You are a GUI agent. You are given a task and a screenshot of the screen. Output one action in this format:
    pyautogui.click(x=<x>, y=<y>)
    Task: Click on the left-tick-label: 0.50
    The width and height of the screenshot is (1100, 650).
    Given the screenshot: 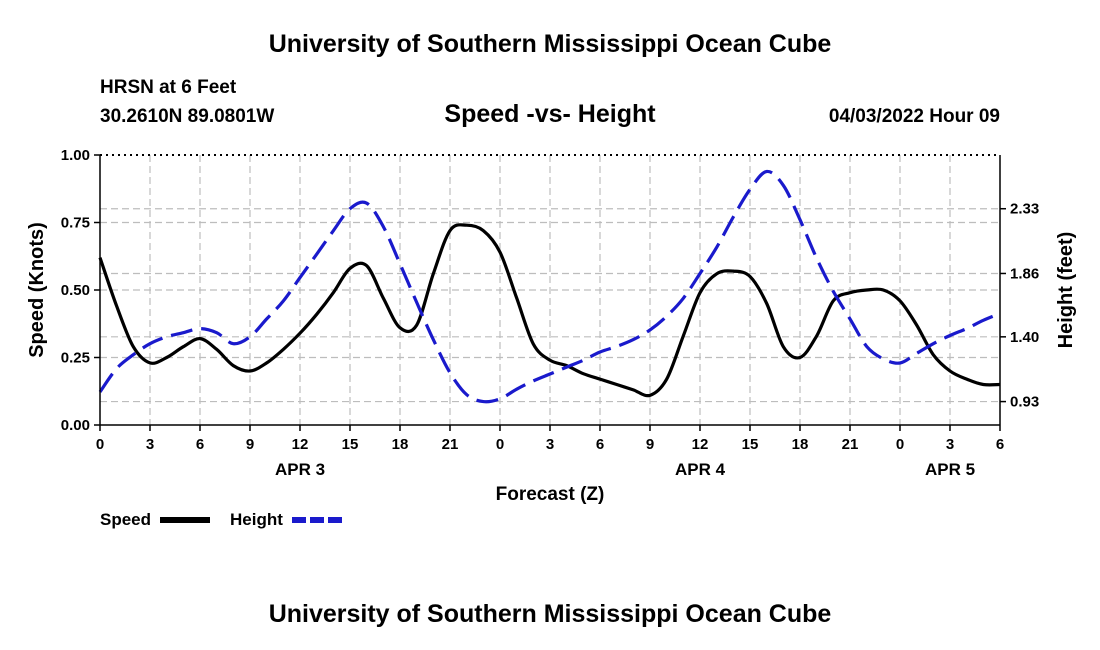 What is the action you would take?
    pyautogui.click(x=75, y=290)
    